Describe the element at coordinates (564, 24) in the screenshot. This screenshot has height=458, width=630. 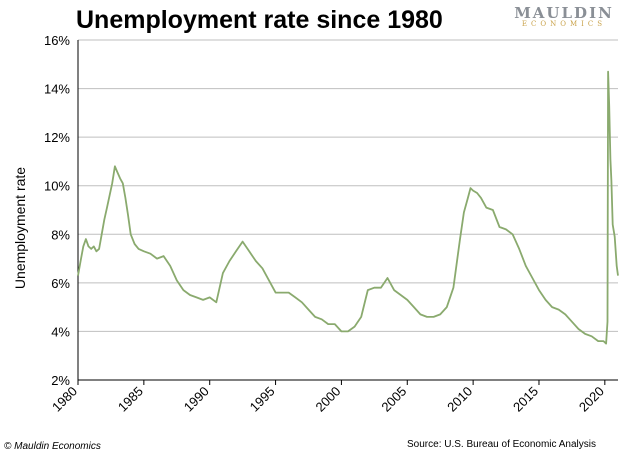
I see `logo-wordmark-bottom: ECONOMICS` at that location.